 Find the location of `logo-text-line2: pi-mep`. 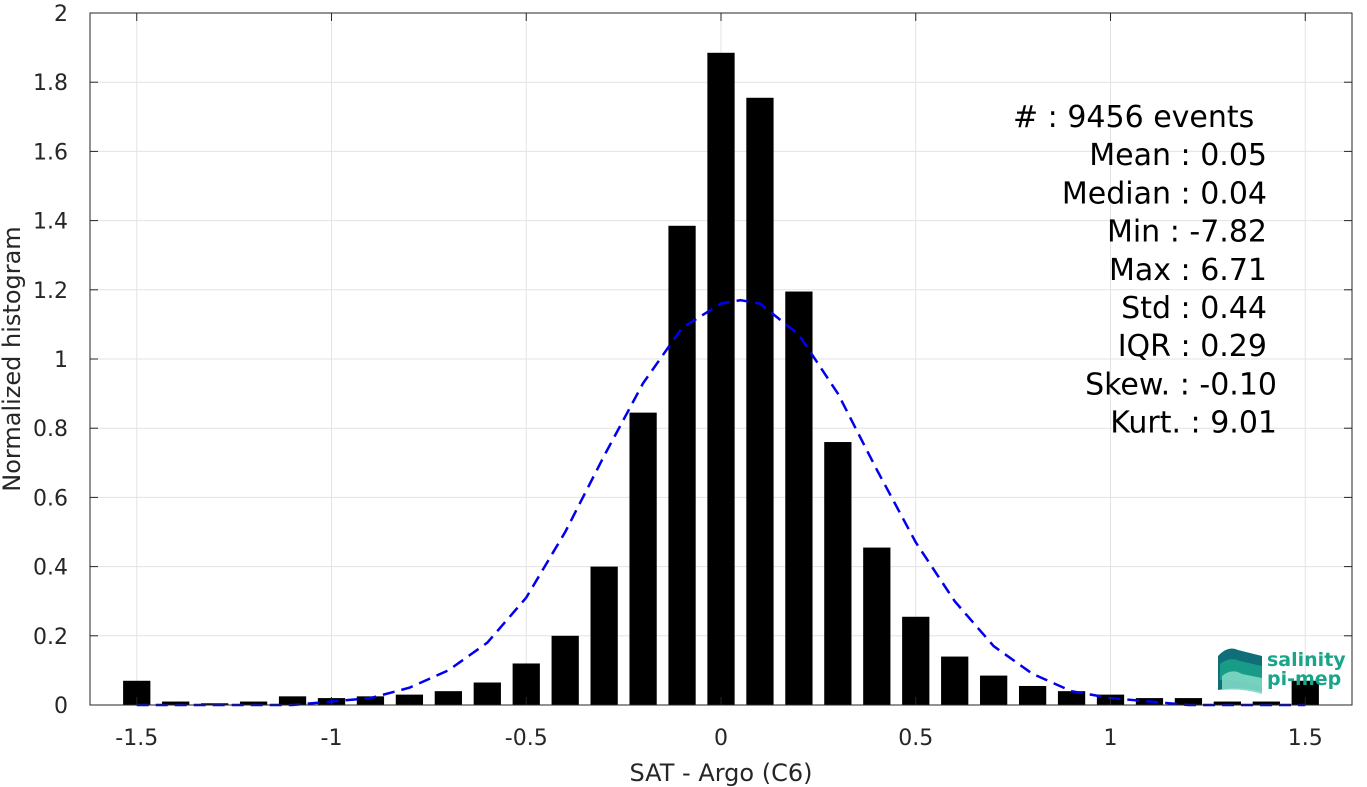

logo-text-line2: pi-mep is located at coordinates (1304, 679).